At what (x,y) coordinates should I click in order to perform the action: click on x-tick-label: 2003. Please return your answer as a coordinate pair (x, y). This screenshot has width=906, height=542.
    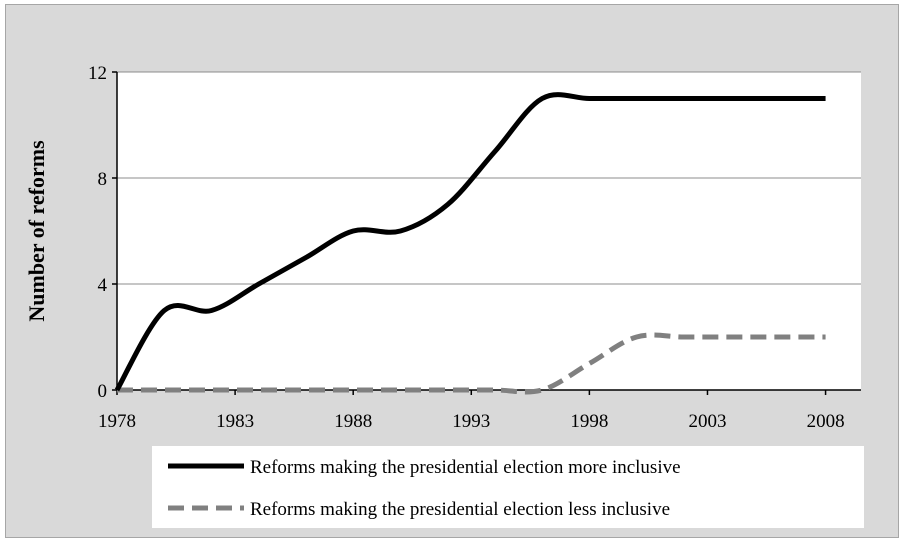
    Looking at the image, I should click on (707, 421).